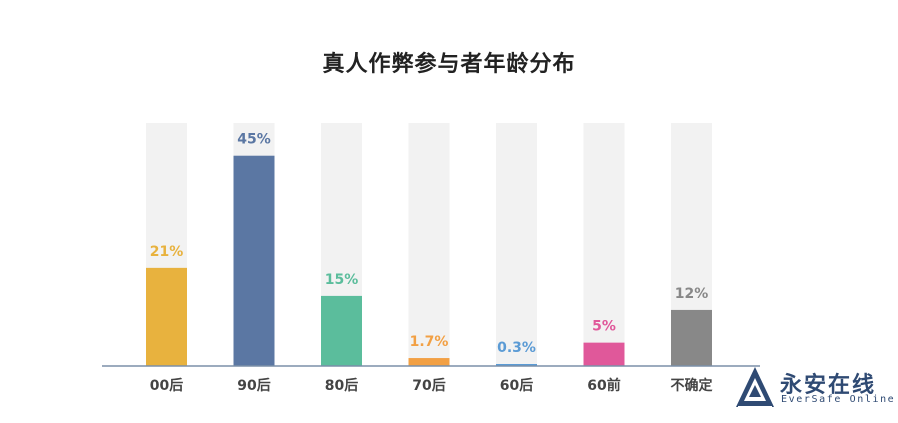 This screenshot has width=898, height=423. Describe the element at coordinates (449, 64) in the screenshot. I see `chart-title: 真人作弊参与者年龄分布` at that location.